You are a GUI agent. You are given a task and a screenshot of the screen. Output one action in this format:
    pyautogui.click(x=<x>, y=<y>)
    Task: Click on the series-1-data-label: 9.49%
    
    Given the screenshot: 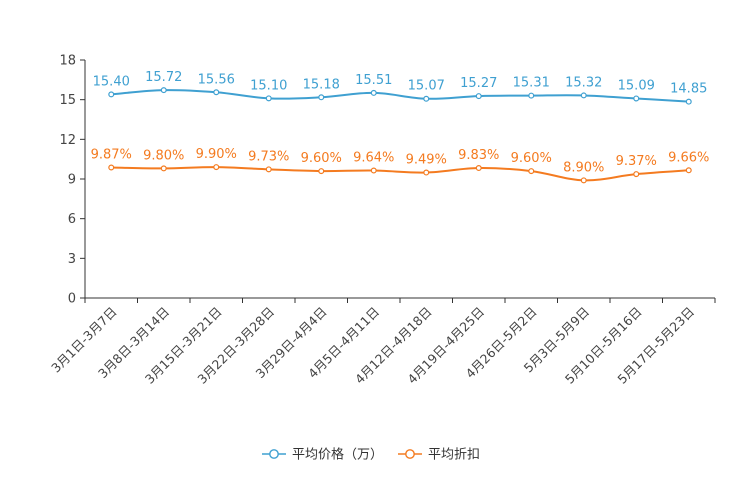 What is the action you would take?
    pyautogui.click(x=426, y=160)
    